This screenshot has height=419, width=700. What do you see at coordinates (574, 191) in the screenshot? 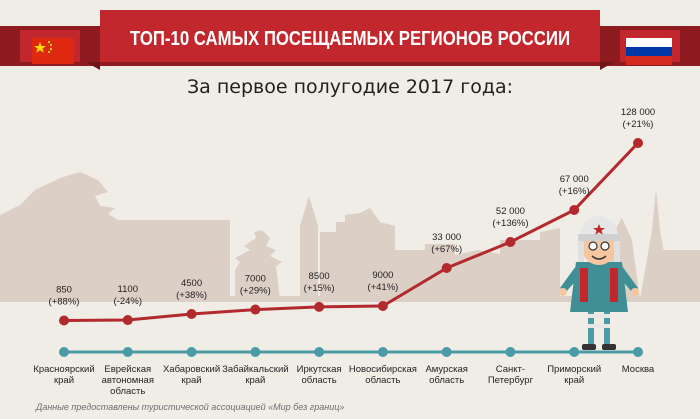
I see `change-label: (+16%)` at bounding box center [574, 191].